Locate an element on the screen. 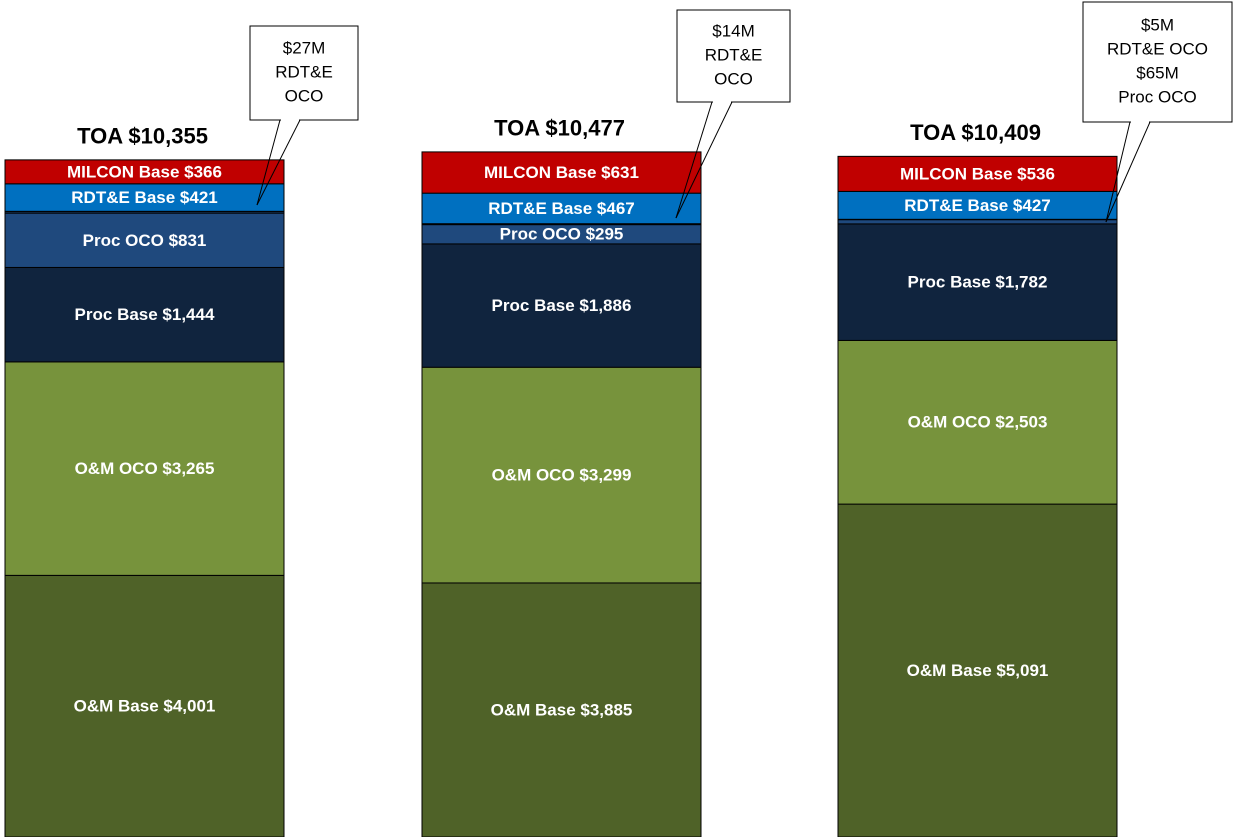 The height and width of the screenshot is (837, 1251). total-label: TOA $10,409 is located at coordinates (975, 132).